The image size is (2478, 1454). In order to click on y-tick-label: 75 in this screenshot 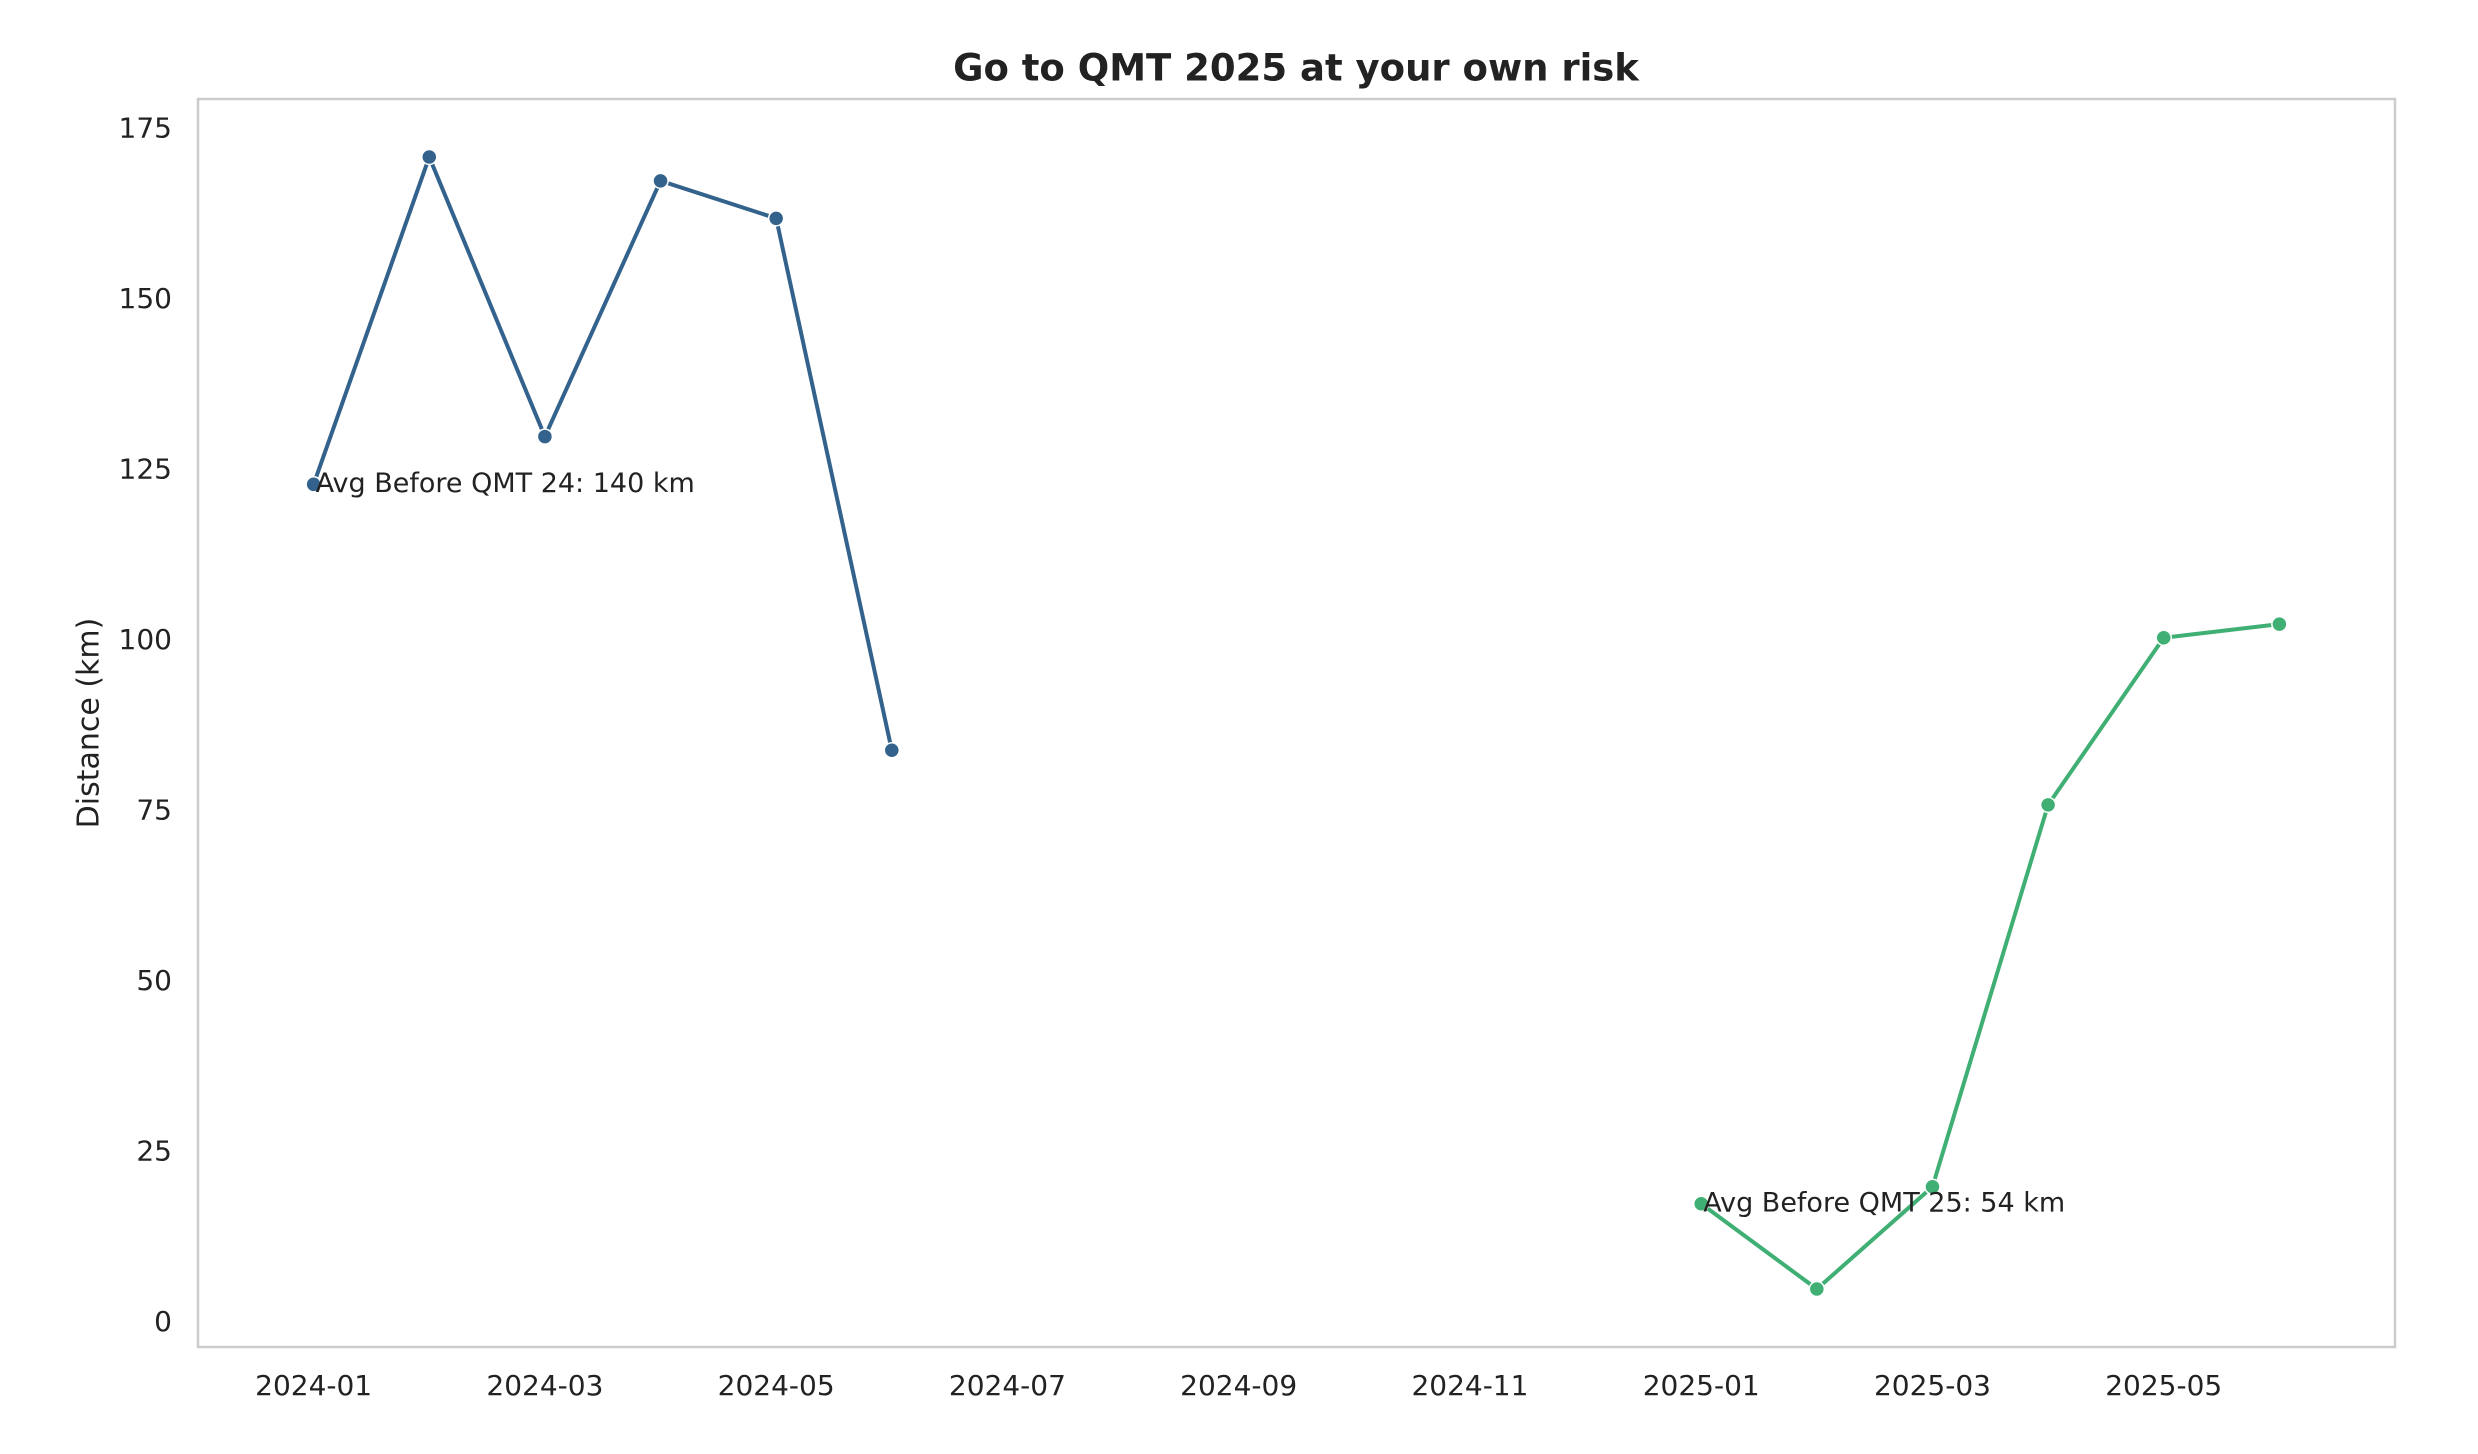, I will do `click(154, 810)`.